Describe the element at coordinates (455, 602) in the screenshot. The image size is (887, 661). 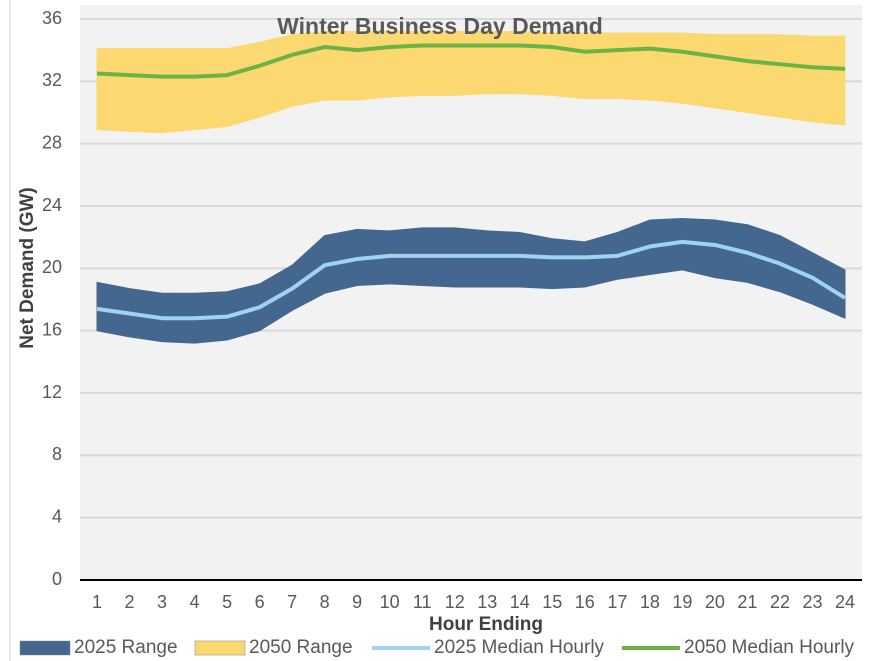
I see `x-tick-label: 12` at that location.